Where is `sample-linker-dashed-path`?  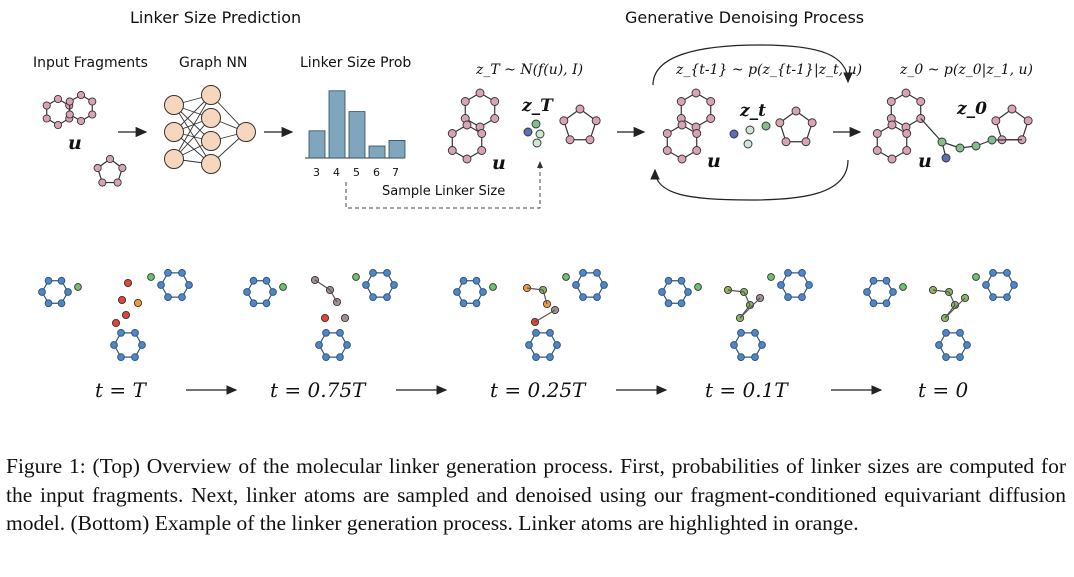
sample-linker-dashed-path is located at coordinates (444, 185).